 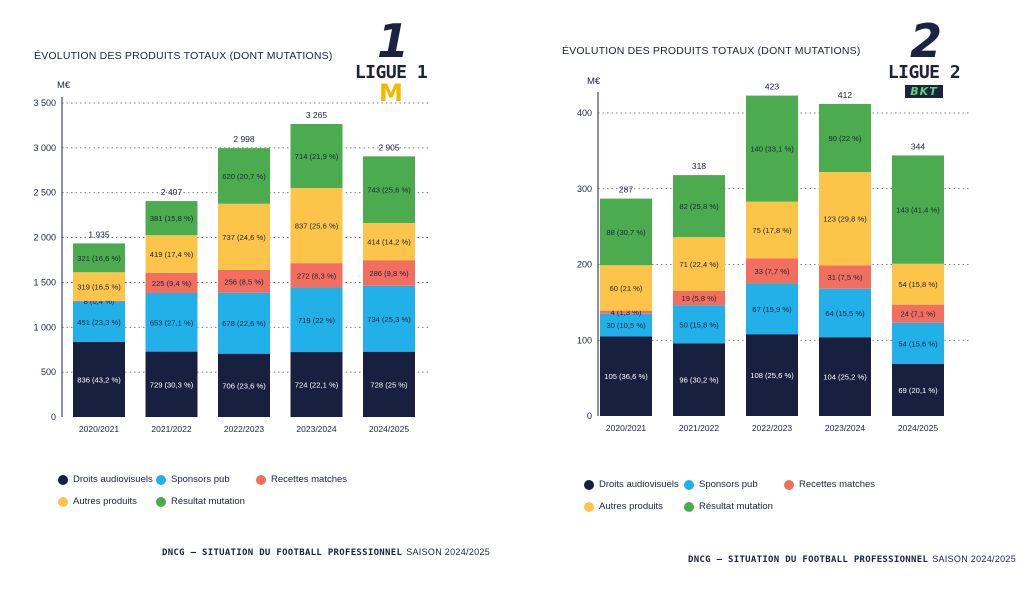 I want to click on data-label: 64 (15,5 %), so click(x=845, y=313).